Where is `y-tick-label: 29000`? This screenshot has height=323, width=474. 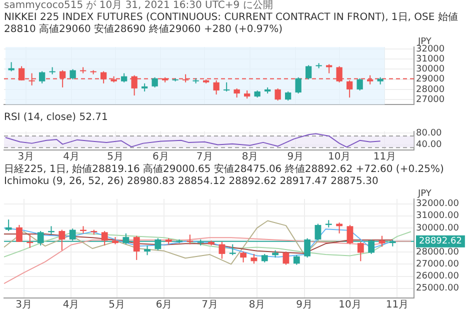 y-tick-label: 29000 is located at coordinates (430, 79).